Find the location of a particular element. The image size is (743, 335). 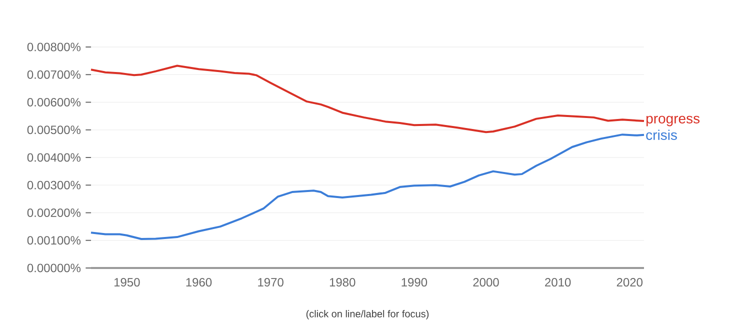

y-tick-label: 0.00100% is located at coordinates (54, 240).